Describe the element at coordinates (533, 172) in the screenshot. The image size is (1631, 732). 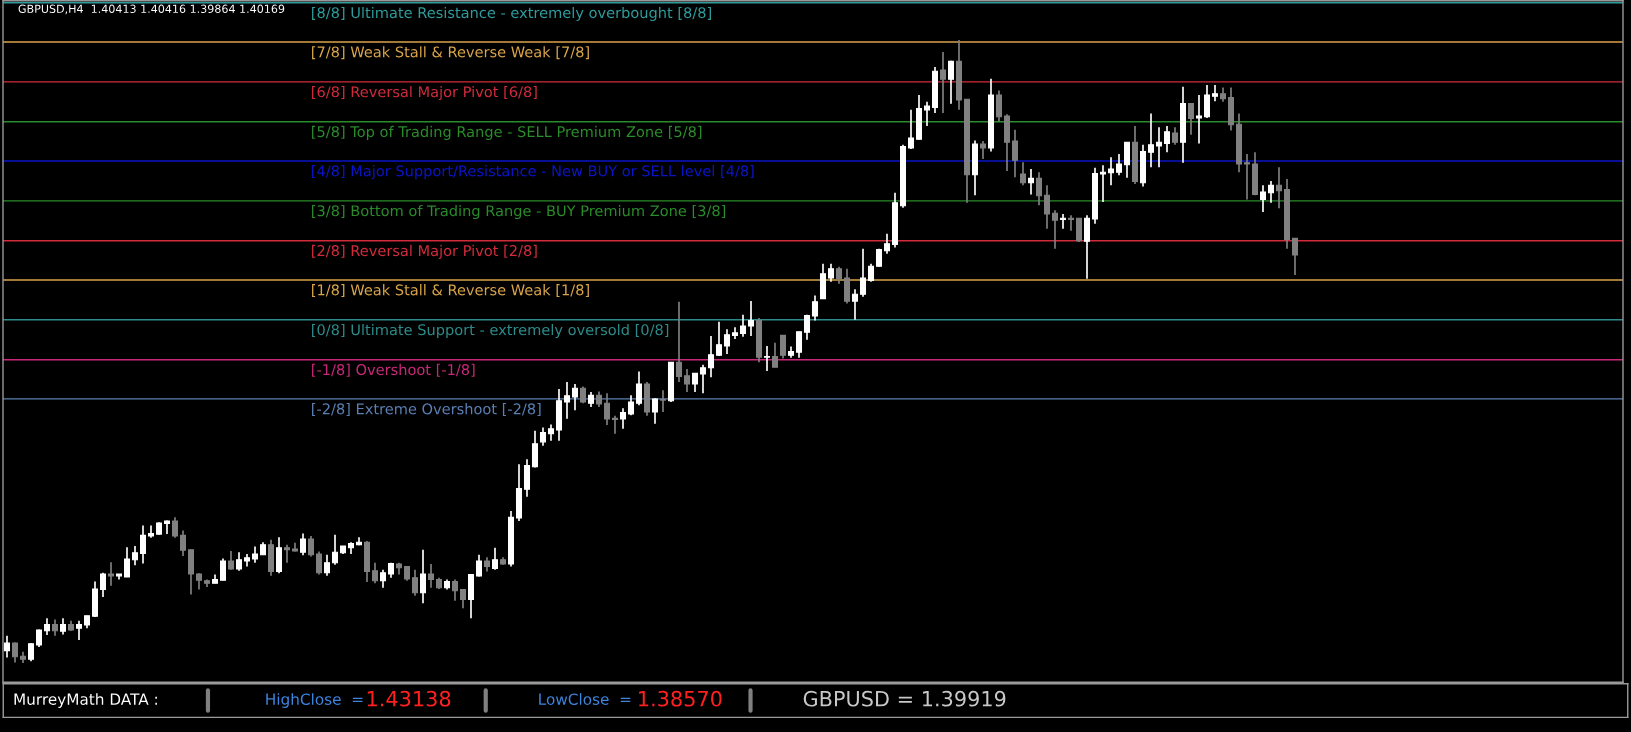
I see `ref-line-label: [4/8] Major Support/Resistance - New BUY or SELL level [4/8]` at that location.